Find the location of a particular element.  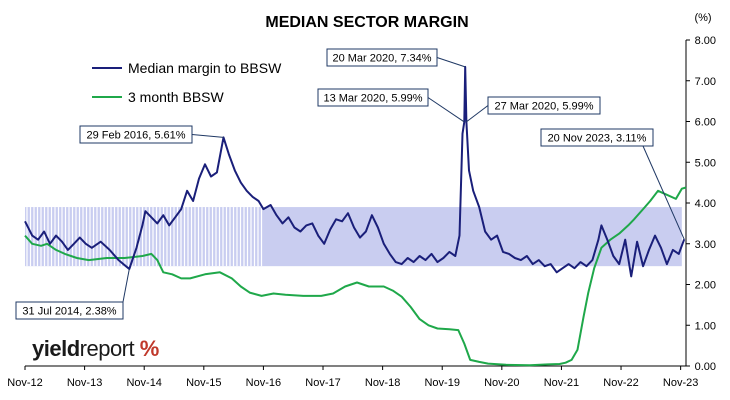

annotation-label: 20 Mar 2020, 7.34% is located at coordinates (381, 59).